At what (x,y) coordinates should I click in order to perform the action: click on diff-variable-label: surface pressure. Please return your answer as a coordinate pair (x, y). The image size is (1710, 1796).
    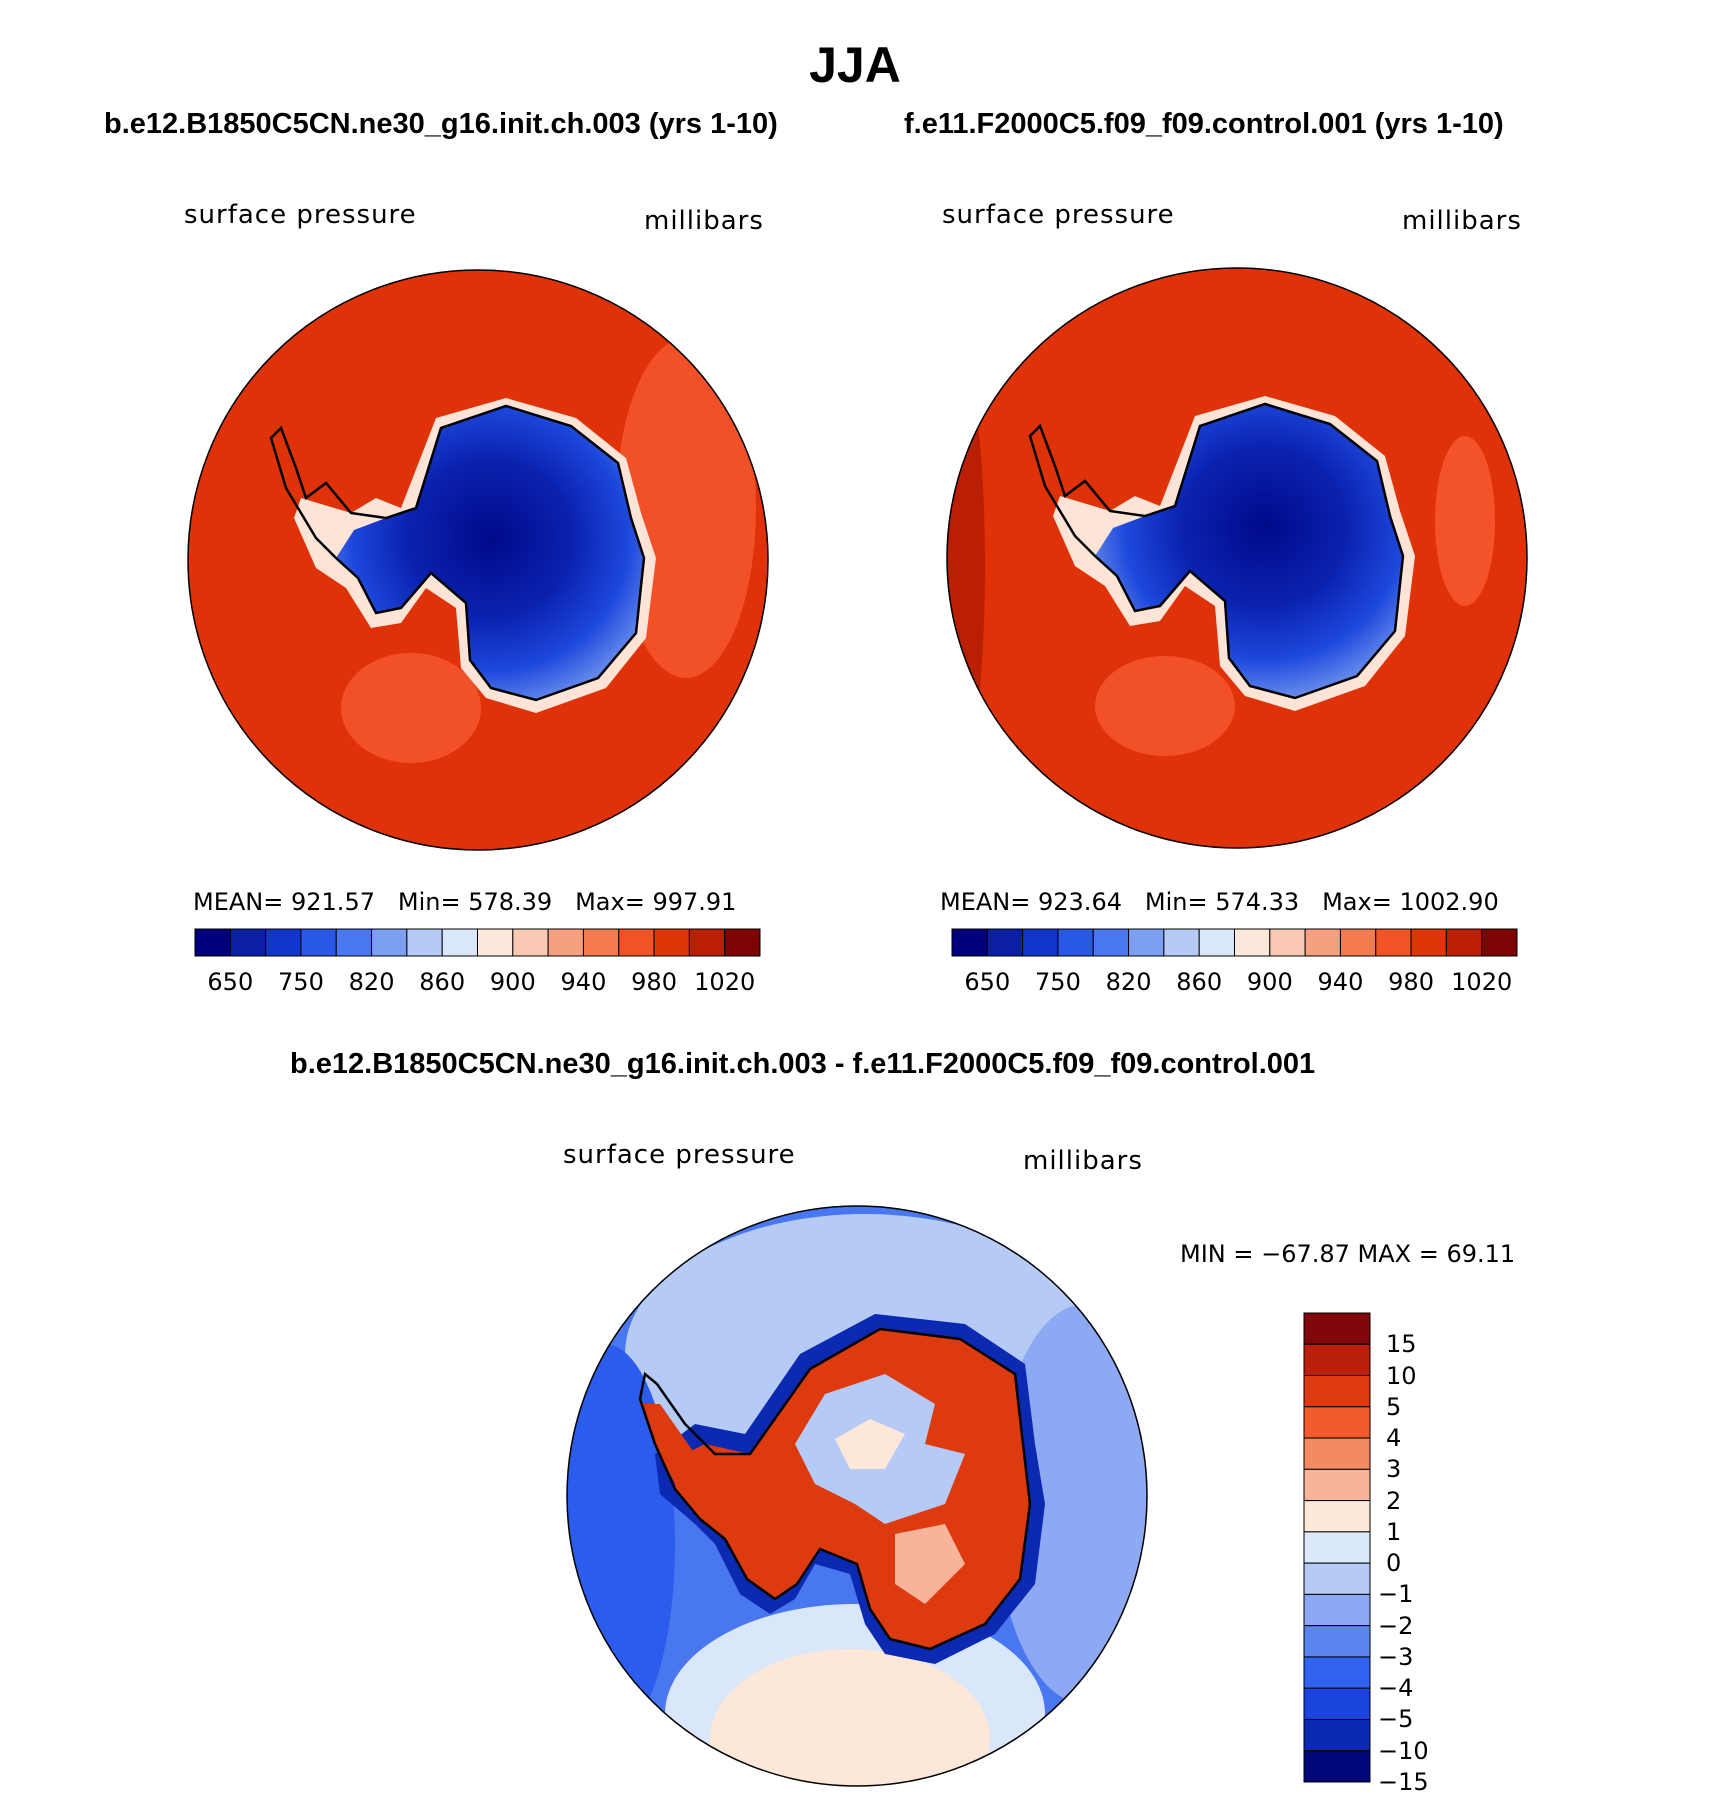
    Looking at the image, I should click on (679, 1155).